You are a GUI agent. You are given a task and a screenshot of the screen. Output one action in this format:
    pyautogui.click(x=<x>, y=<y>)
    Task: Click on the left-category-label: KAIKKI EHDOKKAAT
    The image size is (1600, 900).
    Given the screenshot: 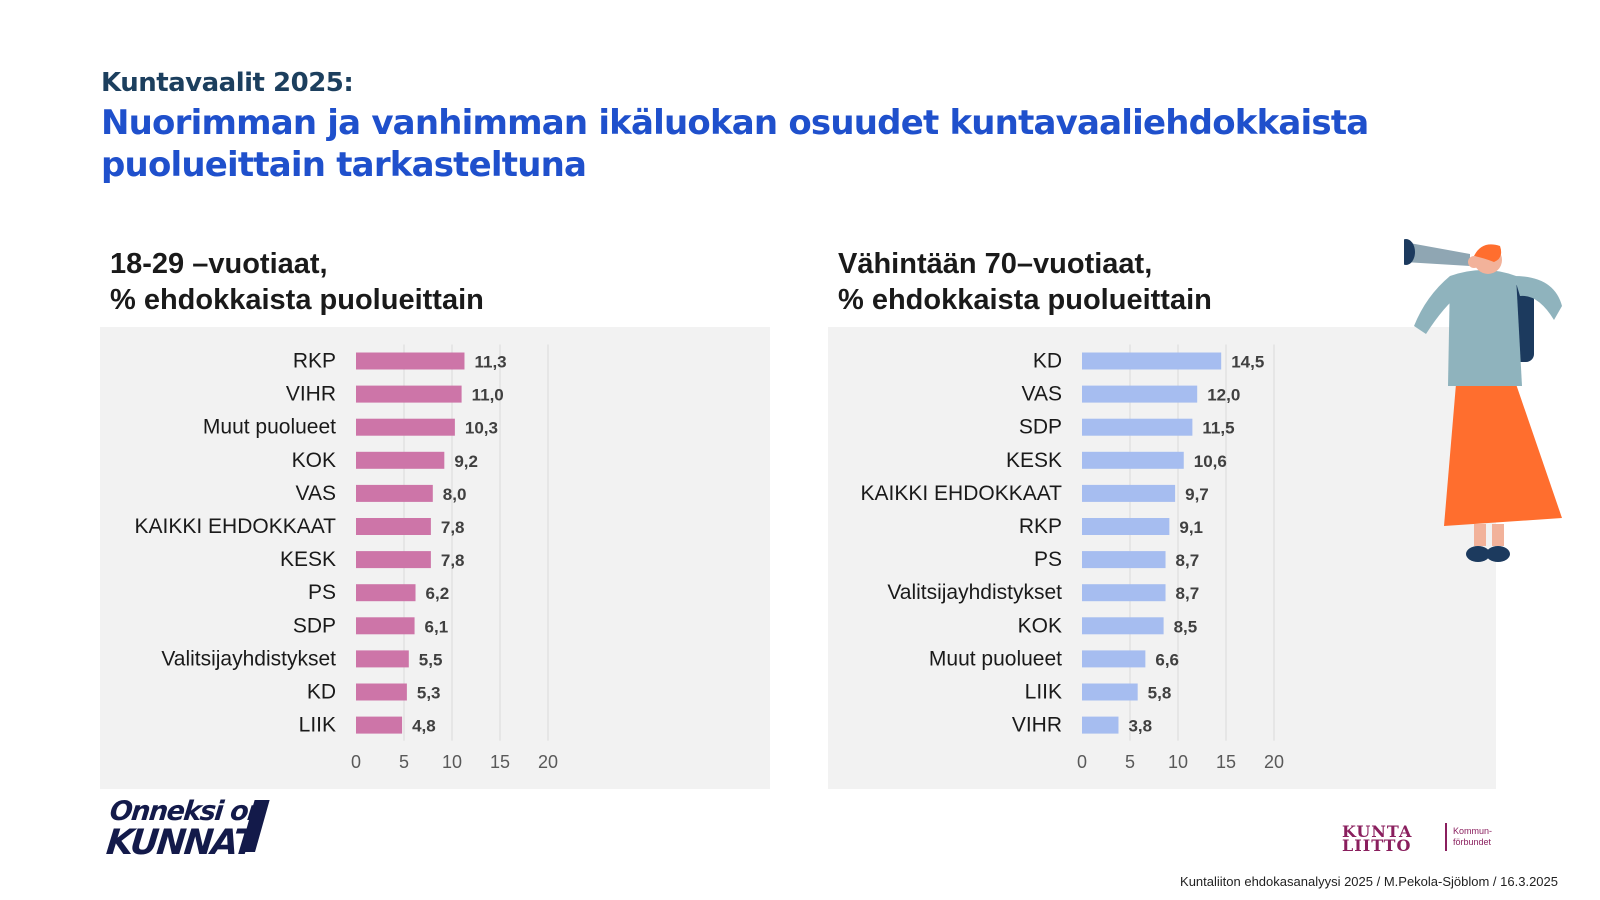 What is the action you would take?
    pyautogui.click(x=236, y=526)
    